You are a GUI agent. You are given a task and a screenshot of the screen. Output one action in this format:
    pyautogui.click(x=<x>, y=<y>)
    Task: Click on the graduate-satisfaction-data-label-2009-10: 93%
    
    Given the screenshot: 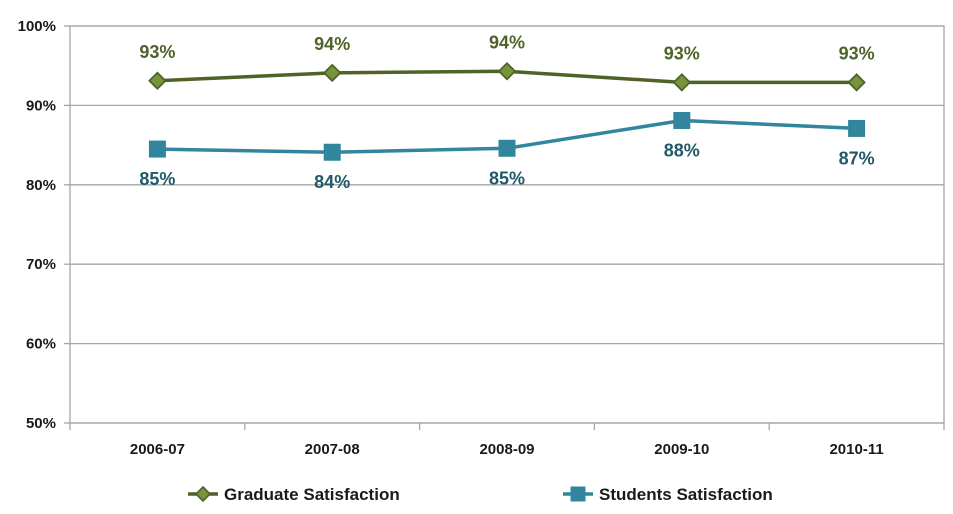 What is the action you would take?
    pyautogui.click(x=682, y=53)
    